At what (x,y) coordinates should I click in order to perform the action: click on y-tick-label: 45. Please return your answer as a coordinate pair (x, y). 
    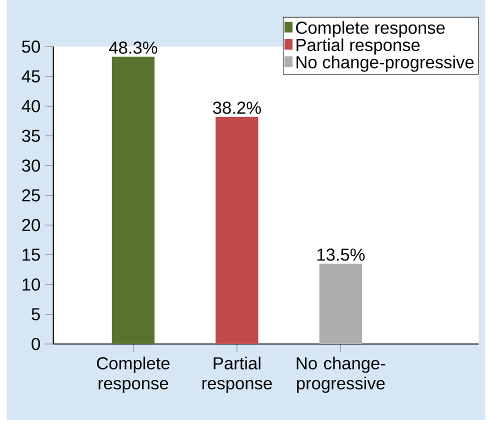
    Looking at the image, I should click on (31, 76).